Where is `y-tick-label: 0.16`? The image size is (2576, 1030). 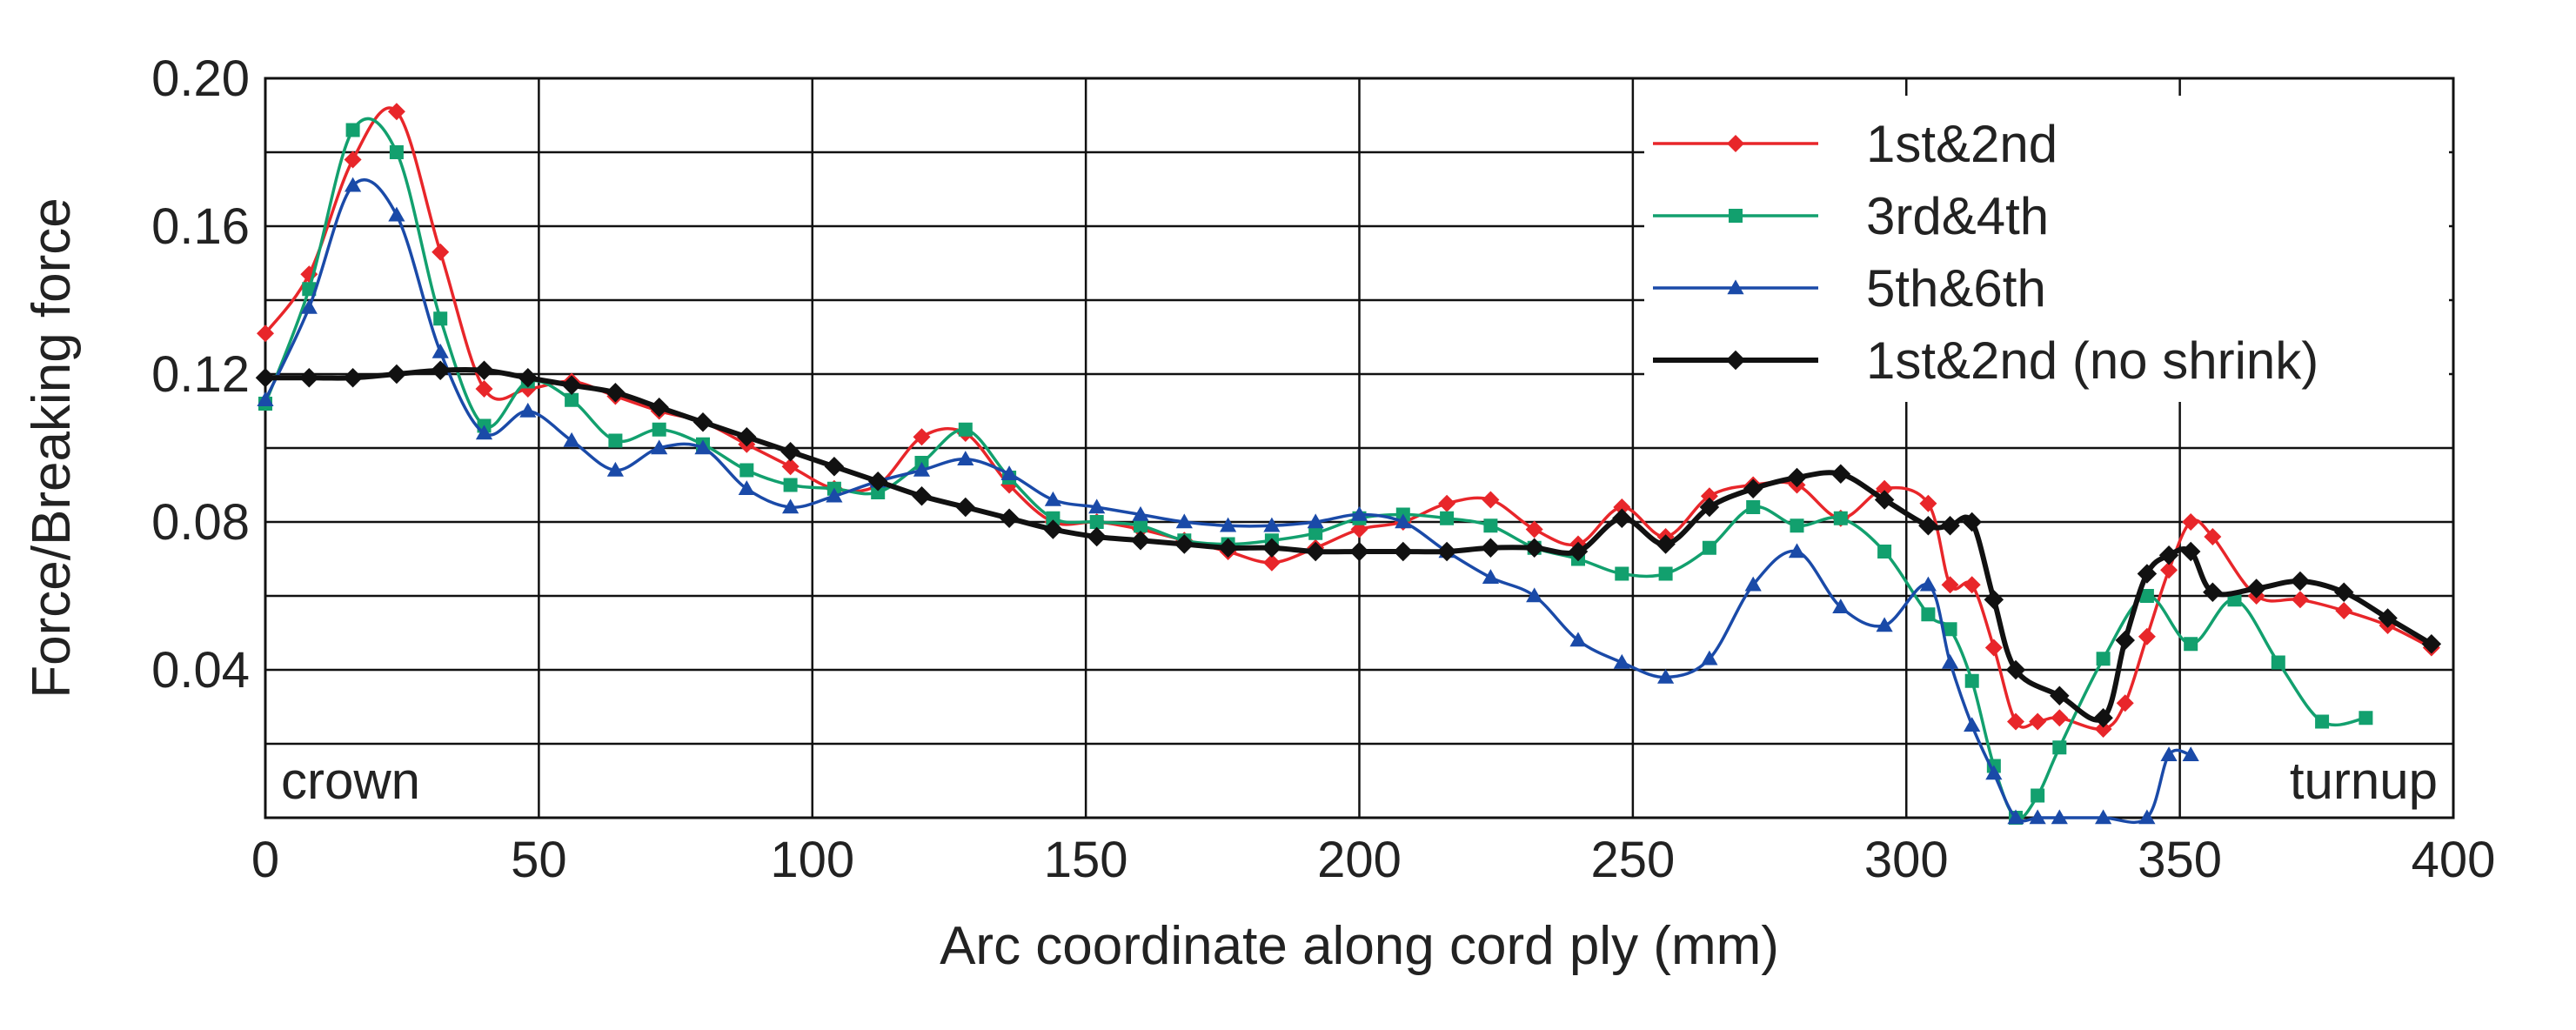
y-tick-label: 0.16 is located at coordinates (200, 226).